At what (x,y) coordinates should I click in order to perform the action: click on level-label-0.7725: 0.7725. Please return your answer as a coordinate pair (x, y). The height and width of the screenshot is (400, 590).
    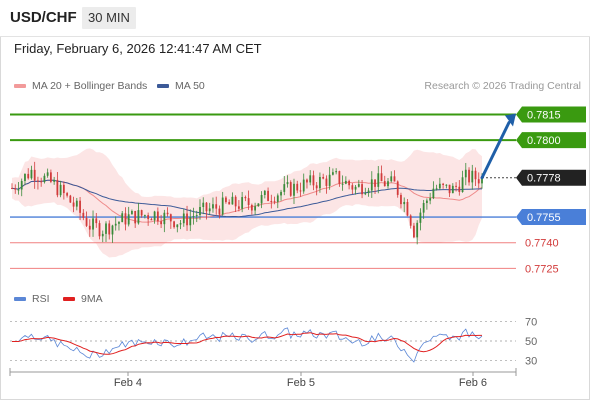
    Looking at the image, I should click on (542, 269).